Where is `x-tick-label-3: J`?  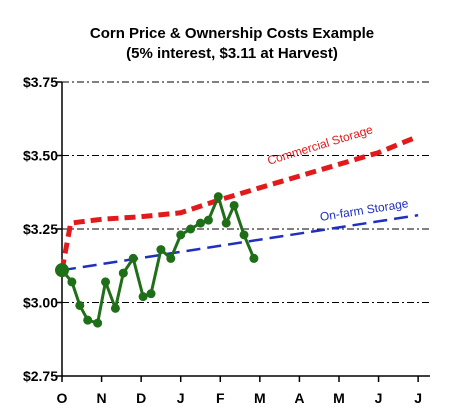 x-tick-label-3: J is located at coordinates (181, 398).